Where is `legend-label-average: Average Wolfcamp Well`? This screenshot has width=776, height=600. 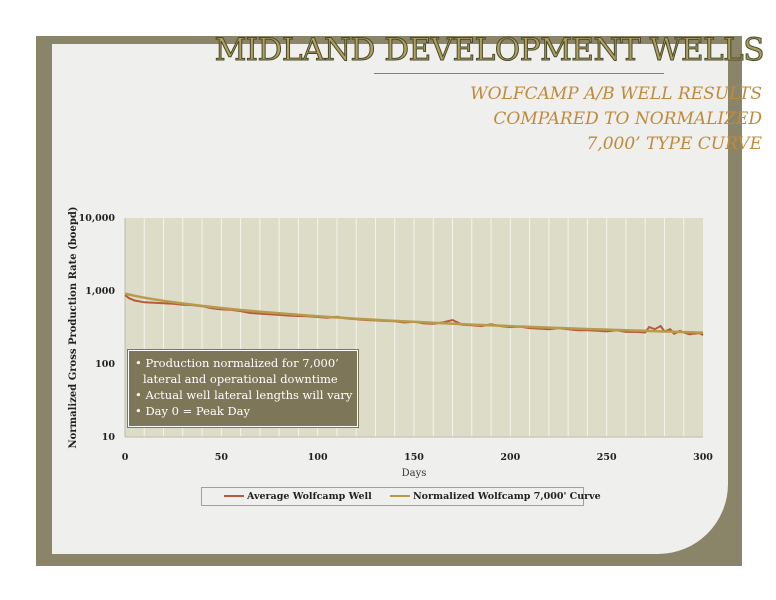 legend-label-average: Average Wolfcamp Well is located at coordinates (309, 496).